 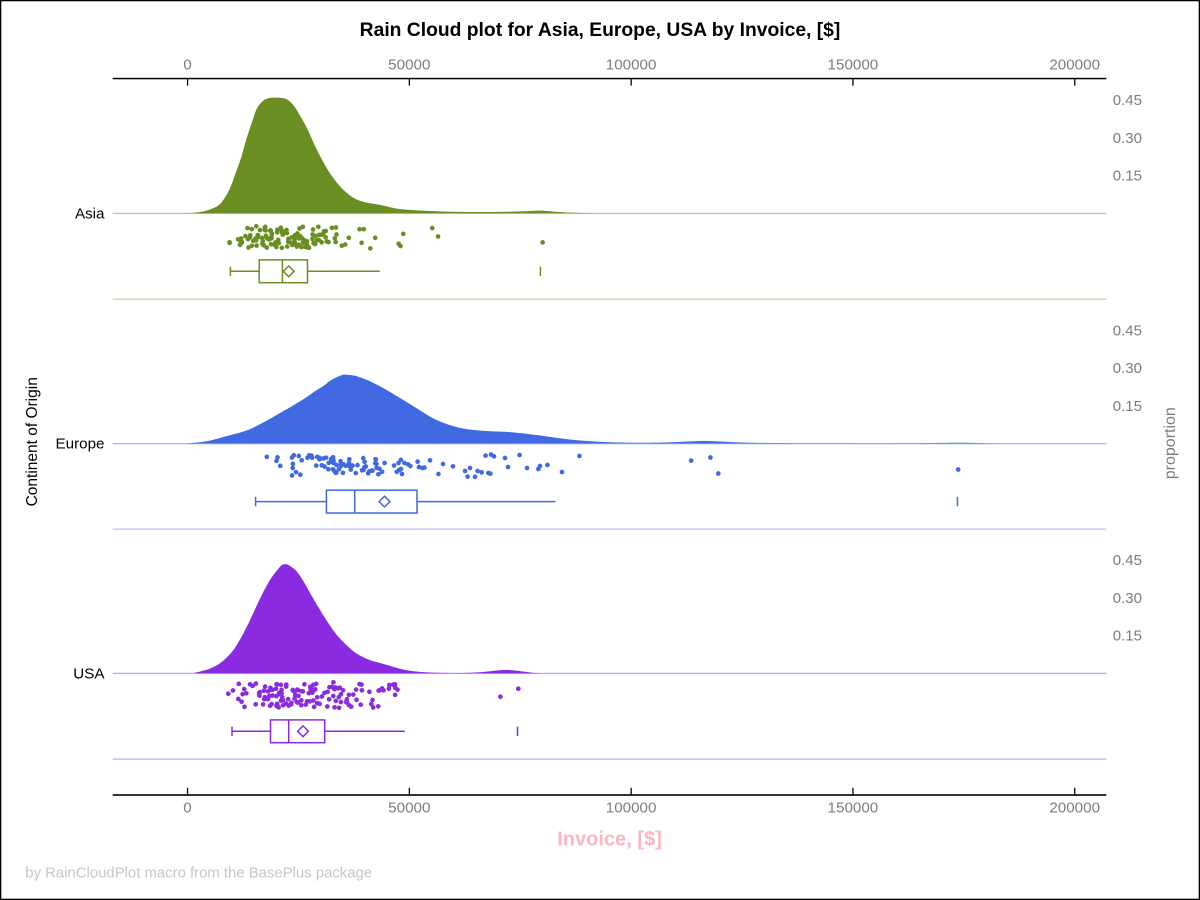 What do you see at coordinates (609, 839) in the screenshot?
I see `svg-text: Invoice, [$]` at bounding box center [609, 839].